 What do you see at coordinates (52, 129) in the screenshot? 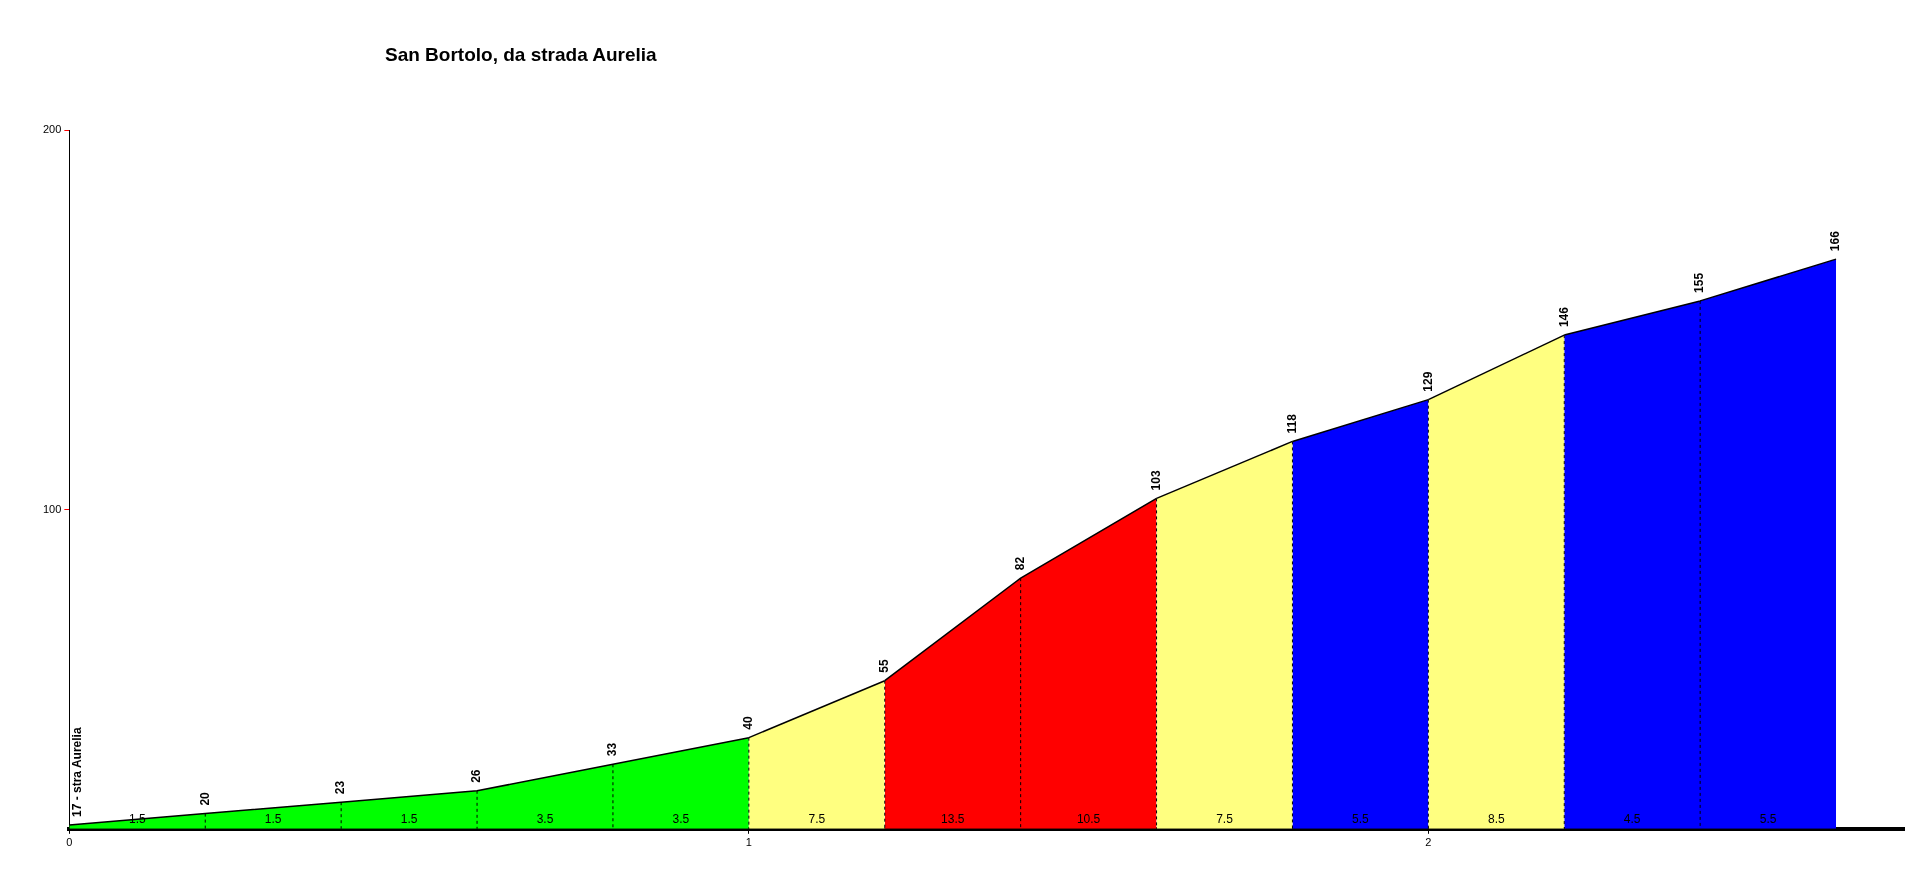
I see `y-tick-label: 200` at bounding box center [52, 129].